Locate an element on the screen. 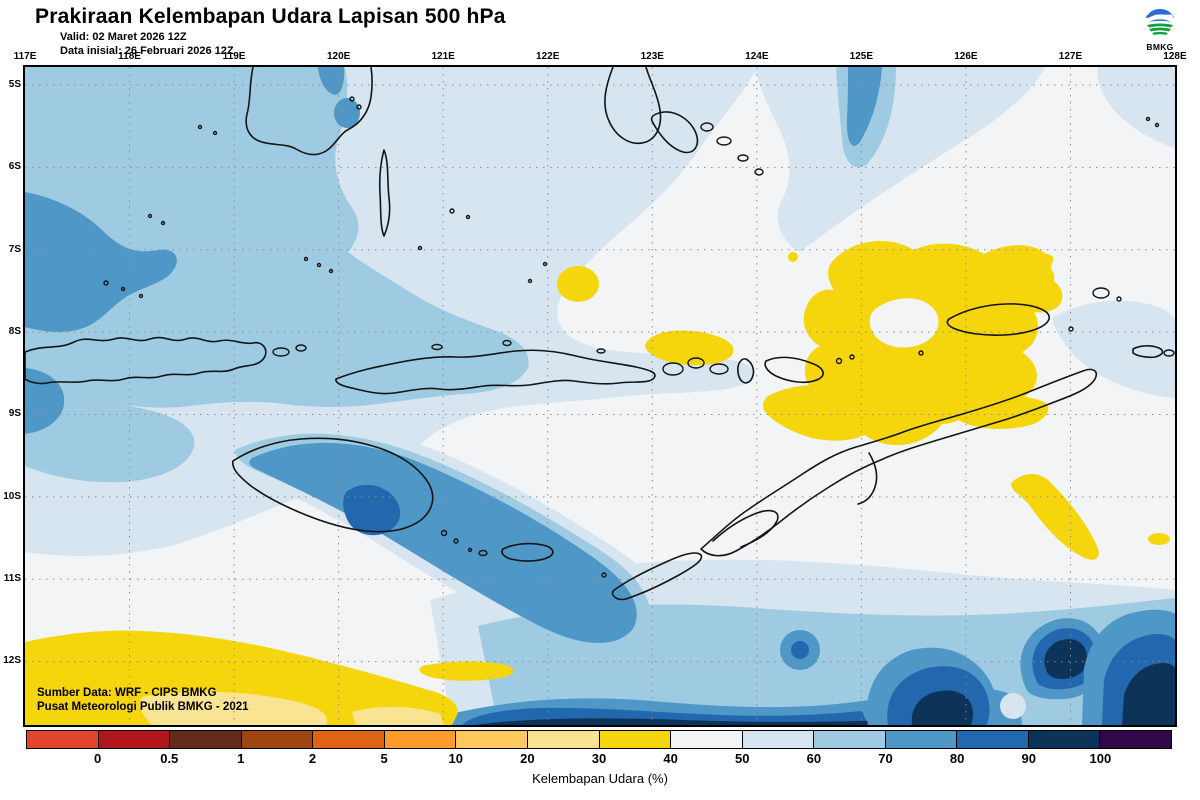 This screenshot has width=1200, height=800. yellow-bottomleft is located at coordinates (241, 677).